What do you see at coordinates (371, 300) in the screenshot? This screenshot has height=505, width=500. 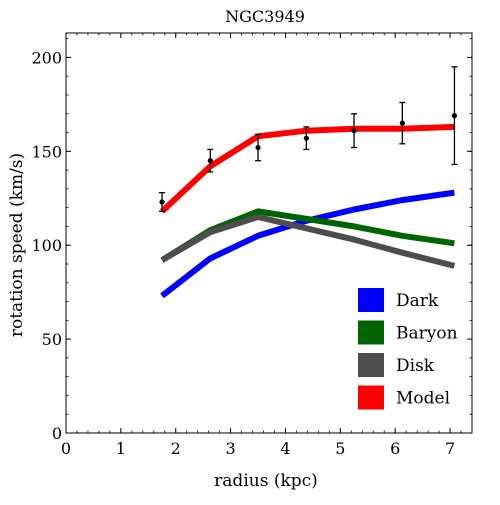 I see `legend-swatch-dark` at bounding box center [371, 300].